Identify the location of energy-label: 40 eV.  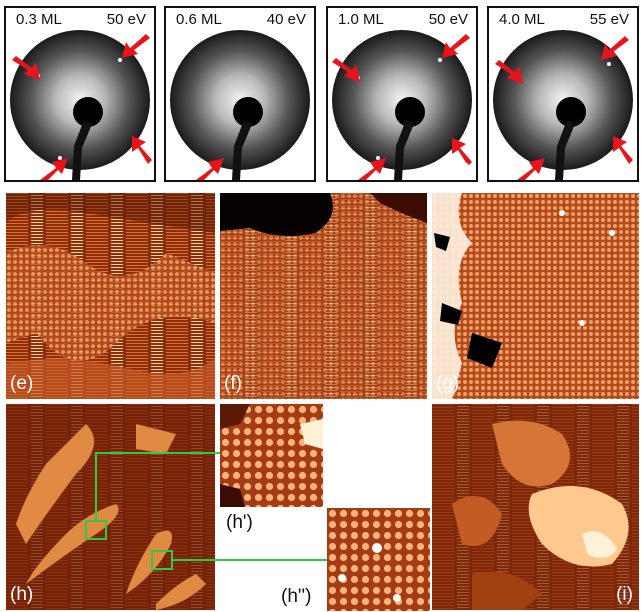
(286, 19).